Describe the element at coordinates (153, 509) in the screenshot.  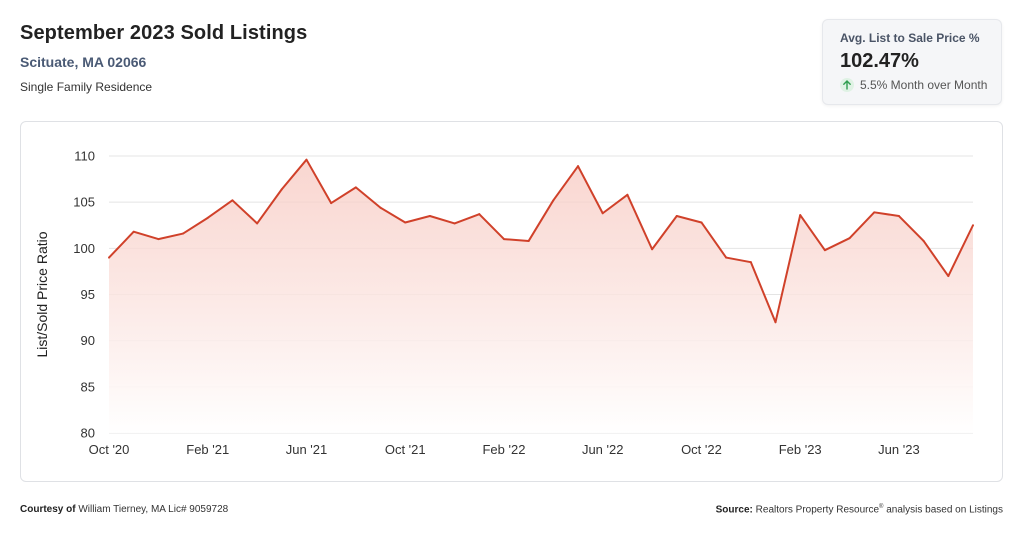
I see `courtesy-text: William Tierney, MA Lic# 9059728` at that location.